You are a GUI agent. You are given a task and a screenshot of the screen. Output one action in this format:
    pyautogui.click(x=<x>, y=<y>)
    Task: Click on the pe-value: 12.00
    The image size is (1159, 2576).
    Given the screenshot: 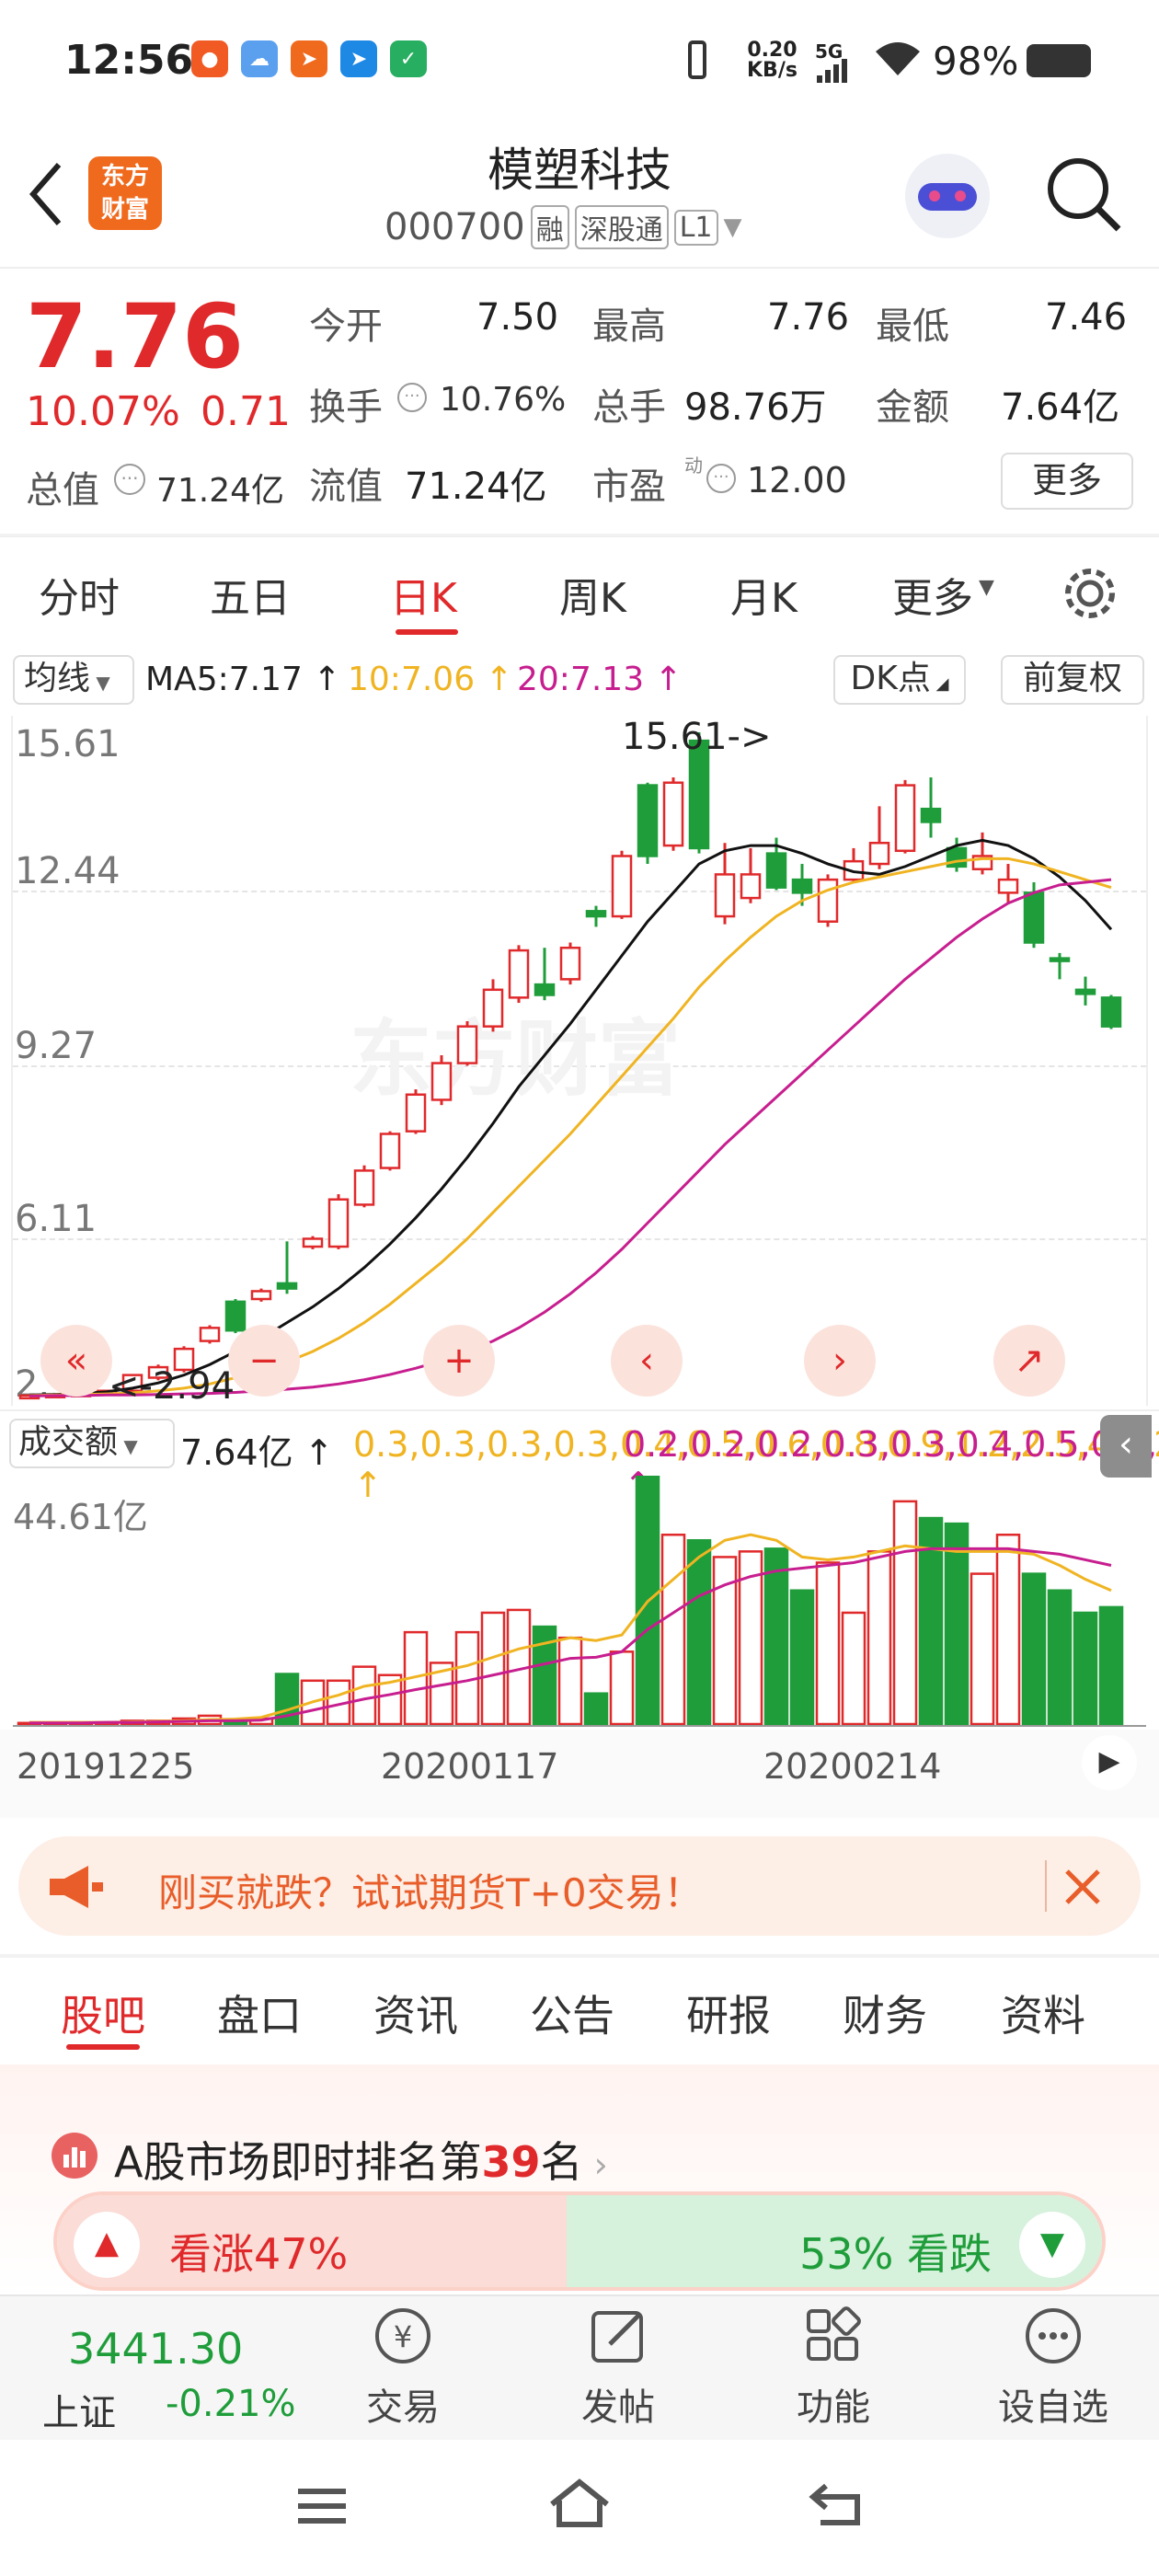 What is the action you would take?
    pyautogui.click(x=797, y=480)
    